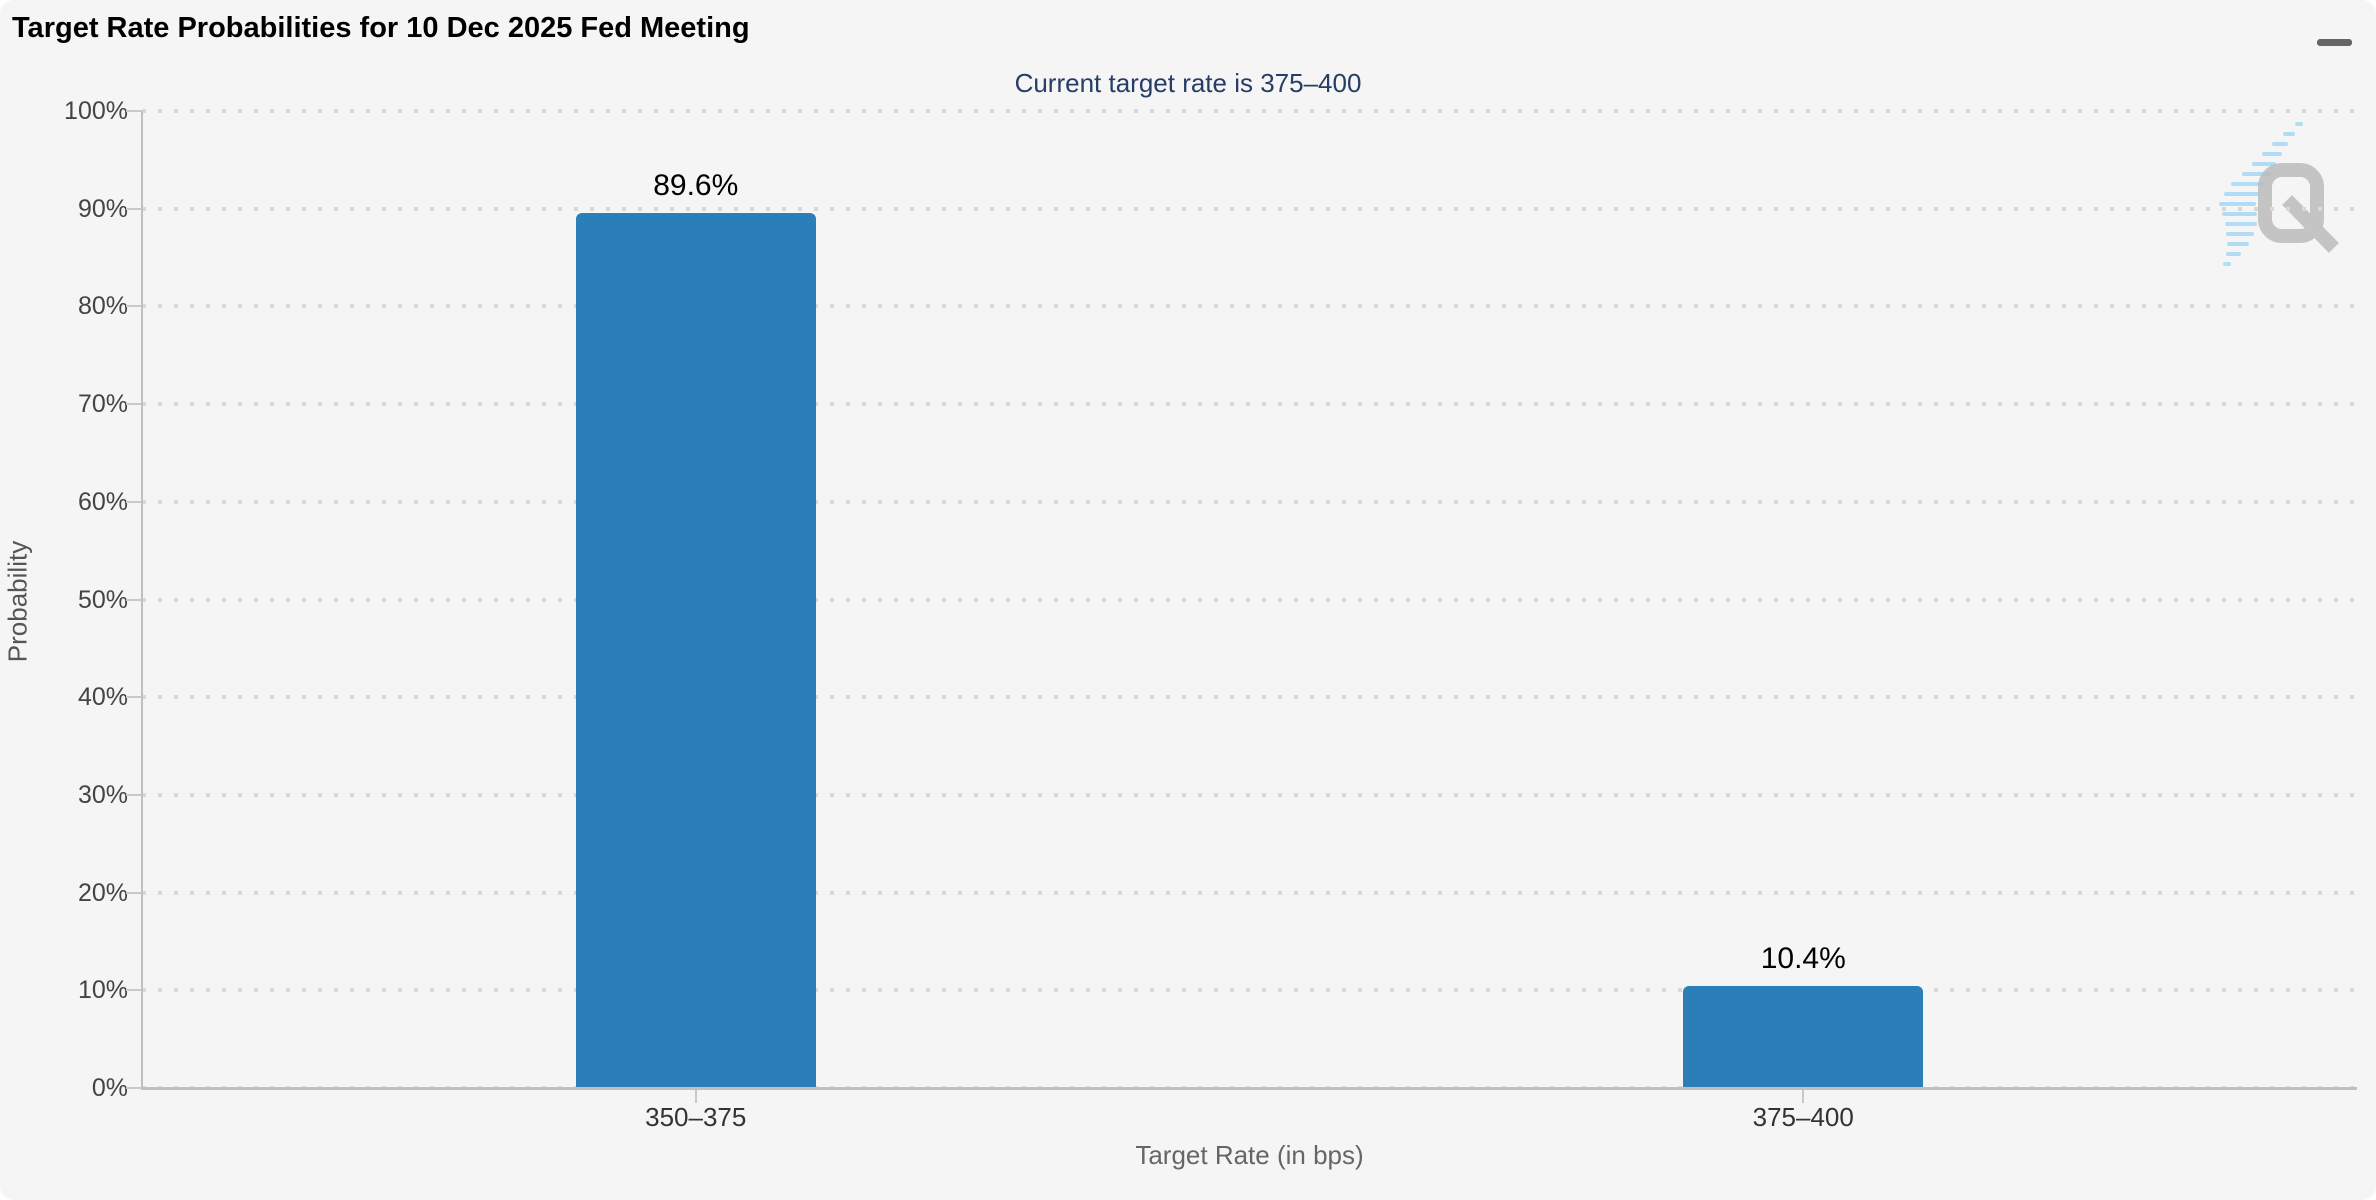  Describe the element at coordinates (102, 208) in the screenshot. I see `y-tick-label: 90%` at that location.